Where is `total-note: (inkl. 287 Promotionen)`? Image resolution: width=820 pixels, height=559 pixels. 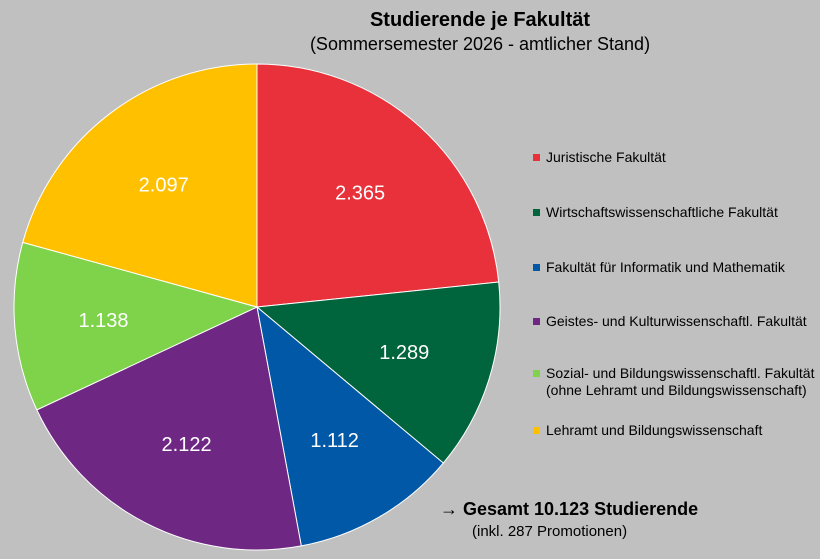
total-note: (inkl. 287 Promotionen) is located at coordinates (550, 531).